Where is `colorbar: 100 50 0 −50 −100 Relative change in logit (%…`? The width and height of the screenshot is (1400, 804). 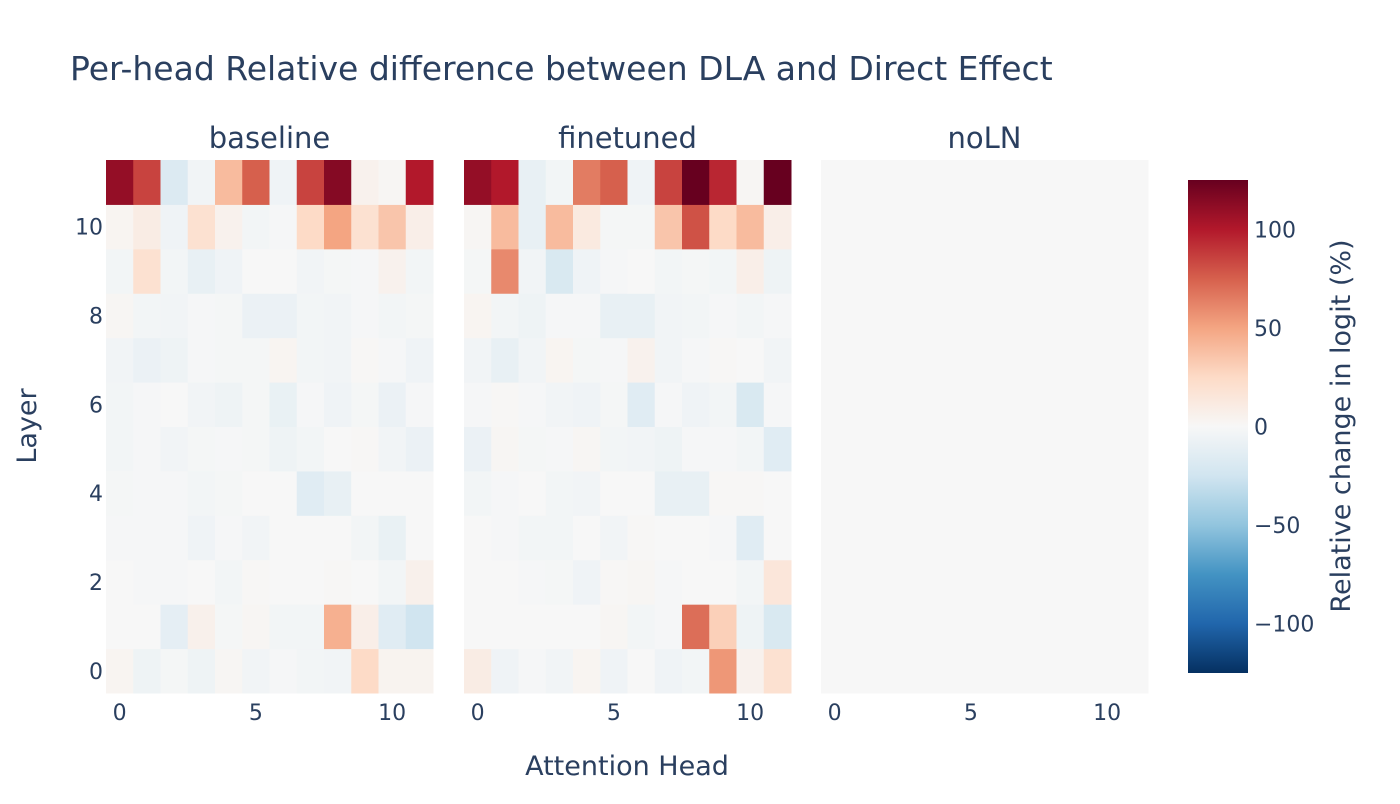
colorbar: 100 50 0 −50 −100 Relative change in logit (%… is located at coordinates (1272, 426).